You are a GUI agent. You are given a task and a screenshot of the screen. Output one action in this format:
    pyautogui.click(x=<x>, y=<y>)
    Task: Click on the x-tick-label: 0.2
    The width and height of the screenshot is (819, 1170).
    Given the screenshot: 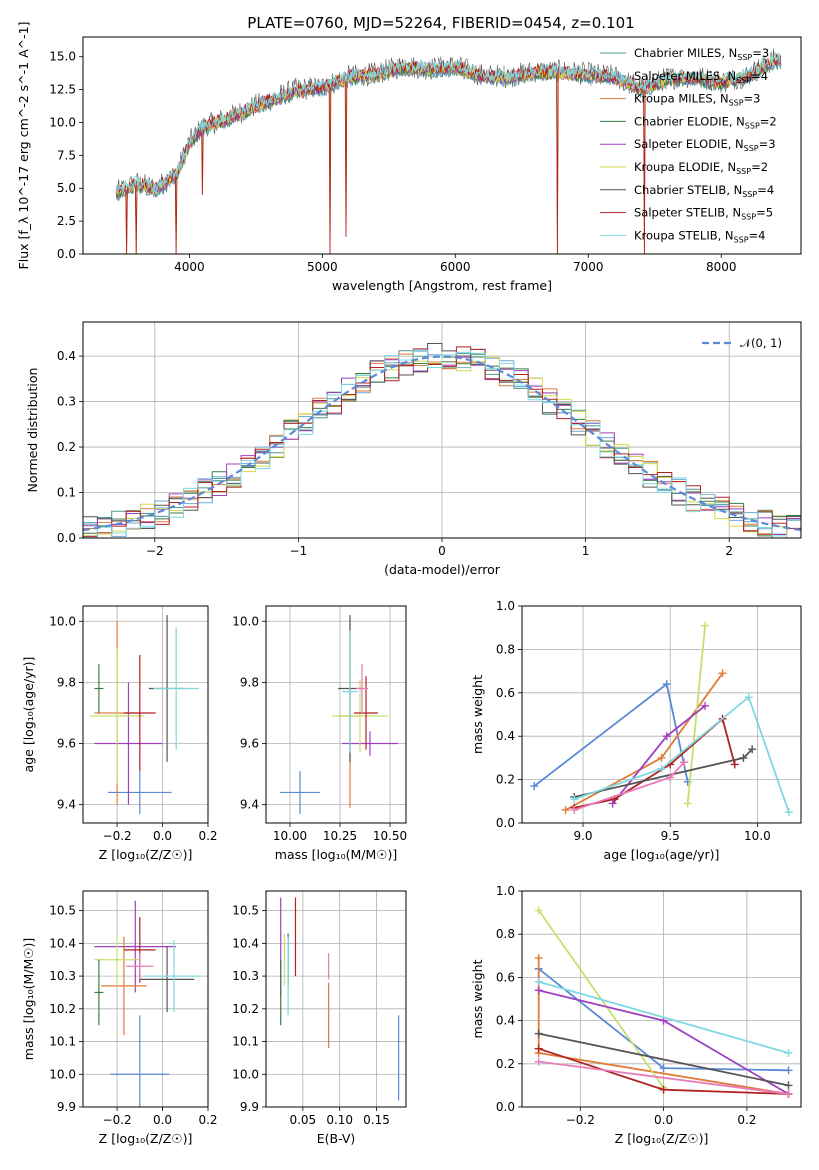 What is the action you would take?
    pyautogui.click(x=207, y=836)
    